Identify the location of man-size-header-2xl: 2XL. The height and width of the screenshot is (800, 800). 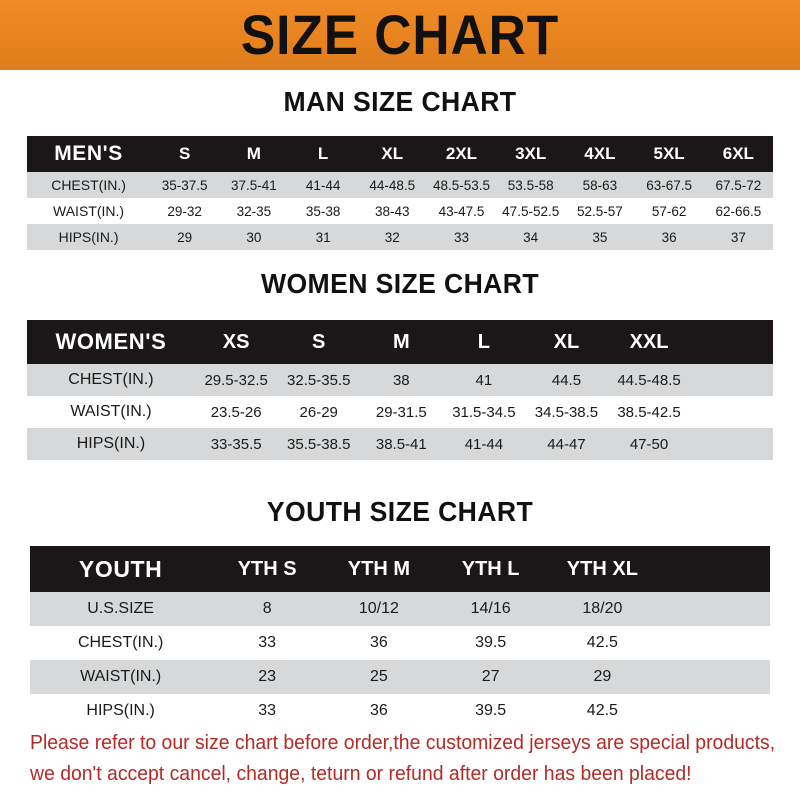
(461, 153).